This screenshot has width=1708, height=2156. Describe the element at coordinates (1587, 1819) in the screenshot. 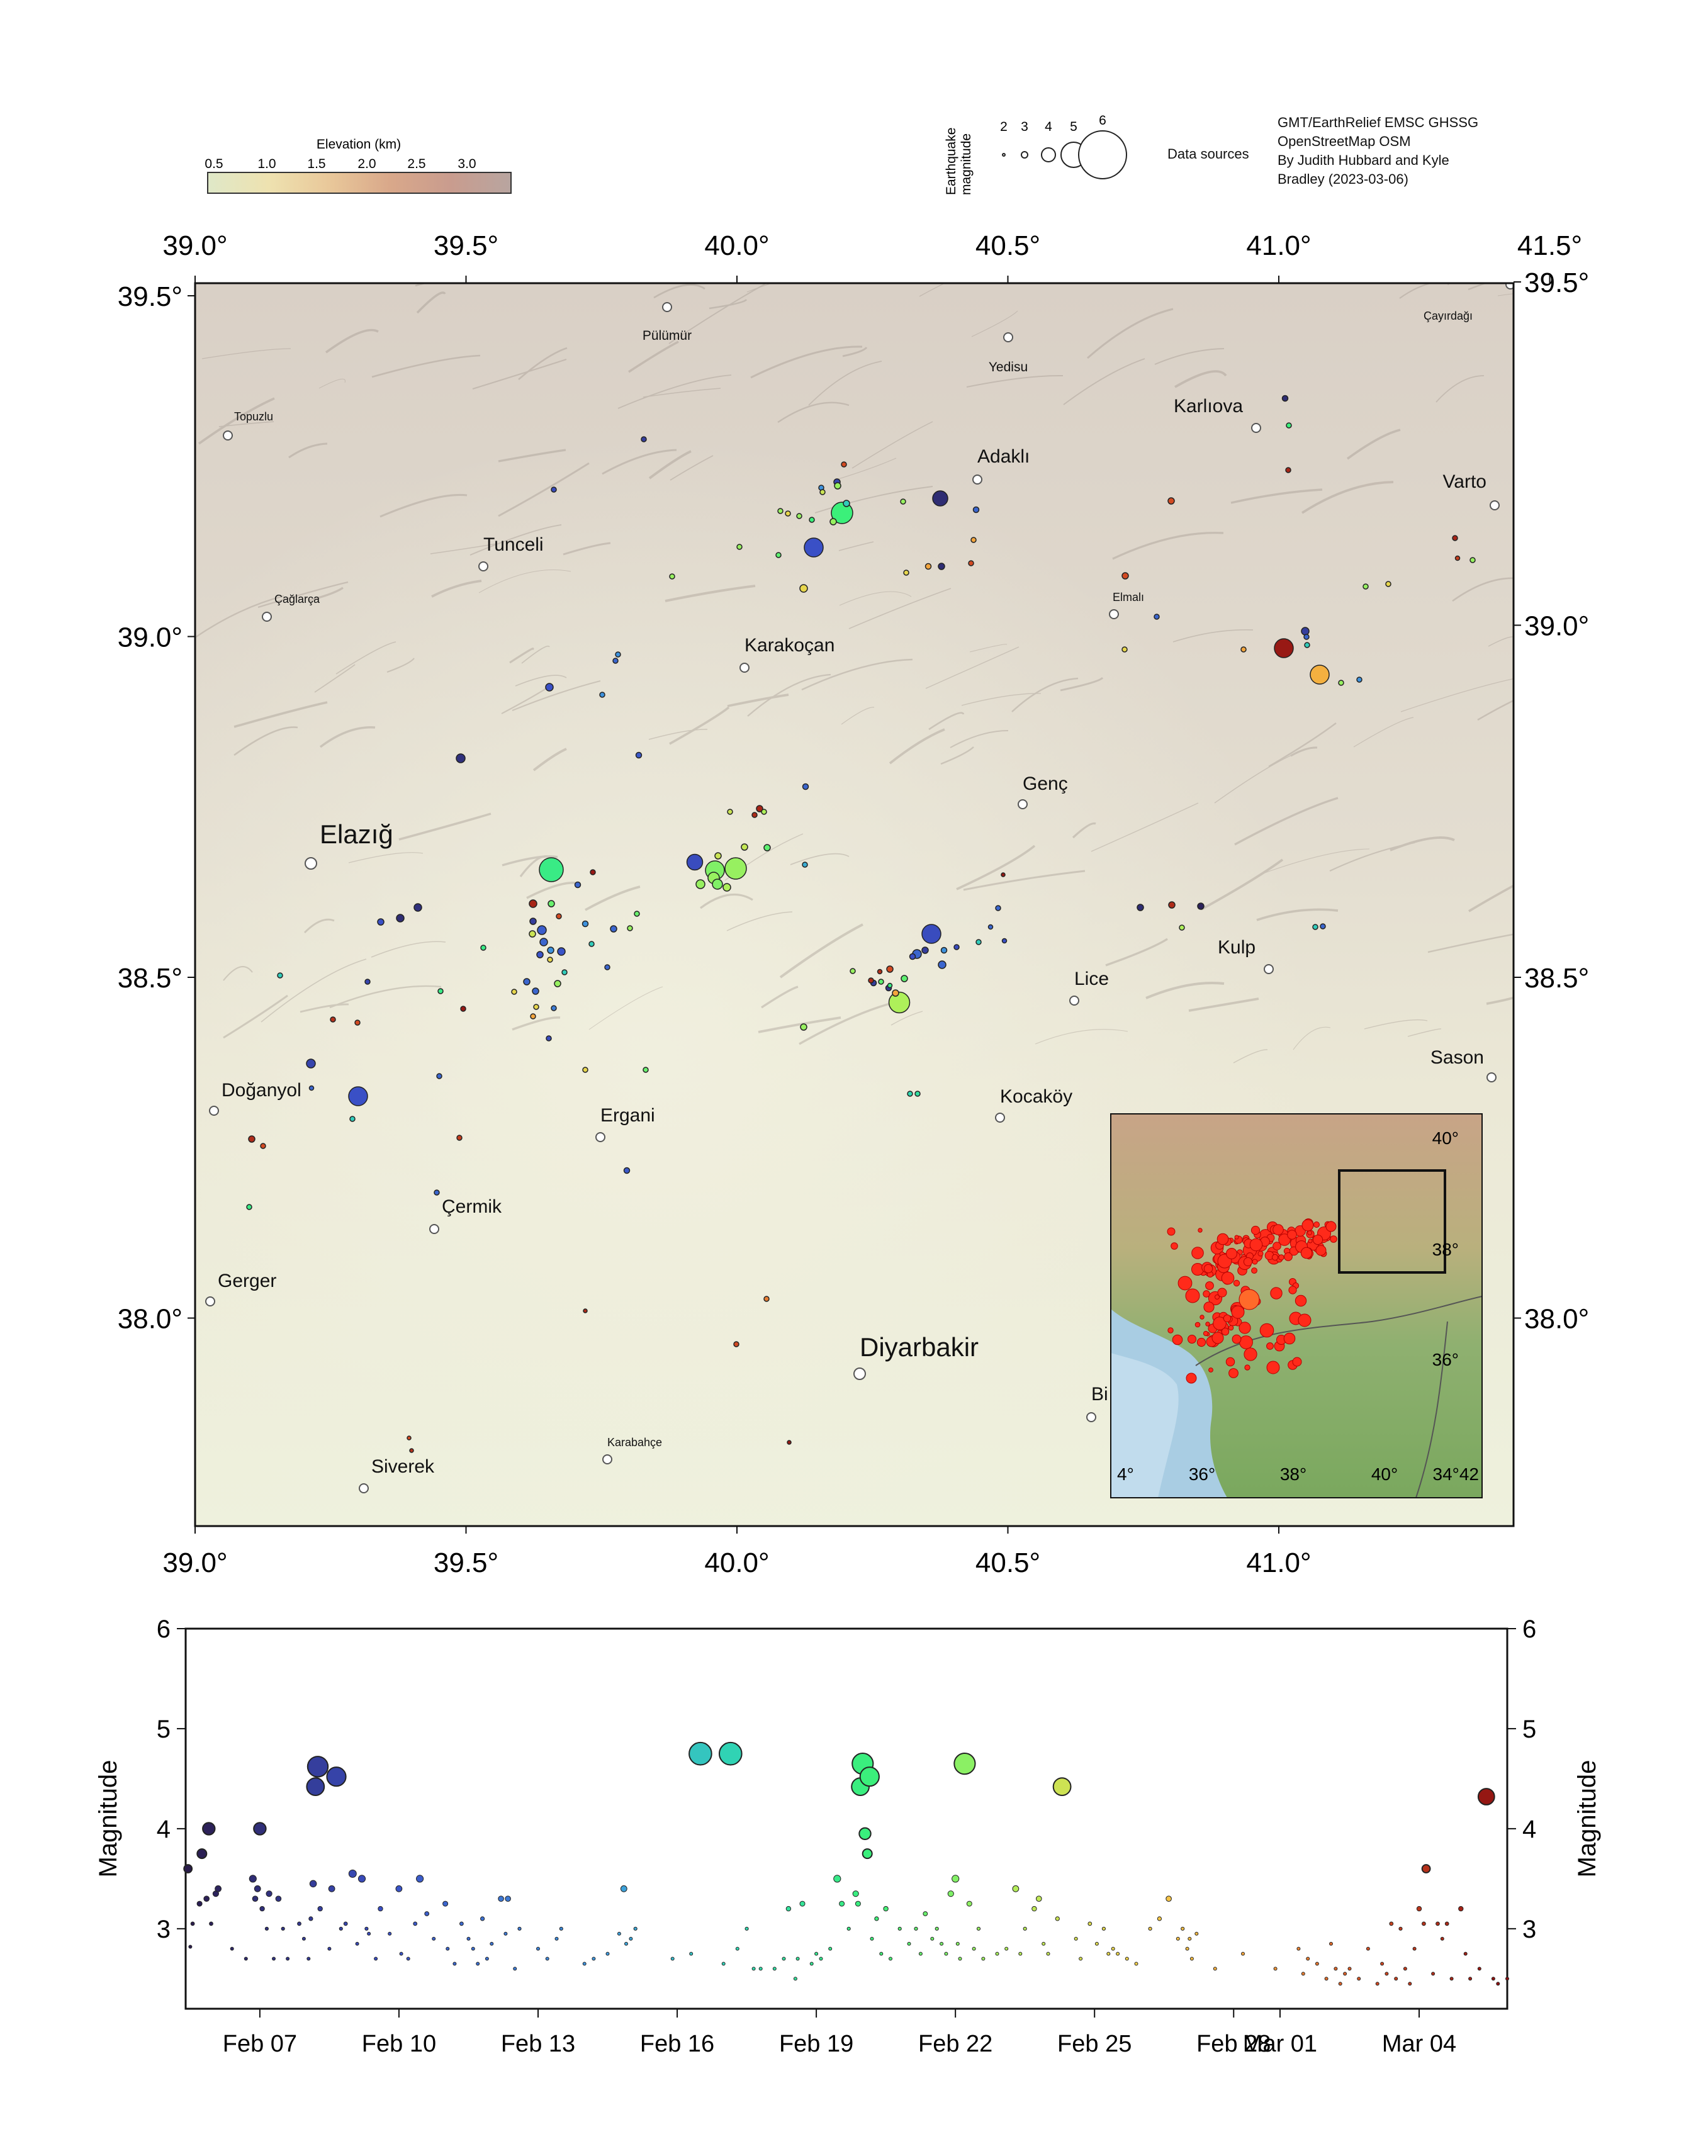

I see `chart-ylabel-right: Magnitude` at that location.